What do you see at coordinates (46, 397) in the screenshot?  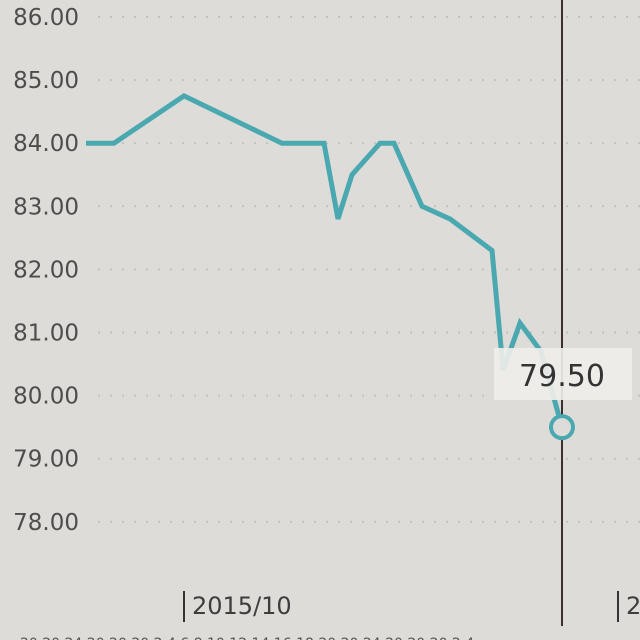 I see `y-tick-label: 80.00` at bounding box center [46, 397].